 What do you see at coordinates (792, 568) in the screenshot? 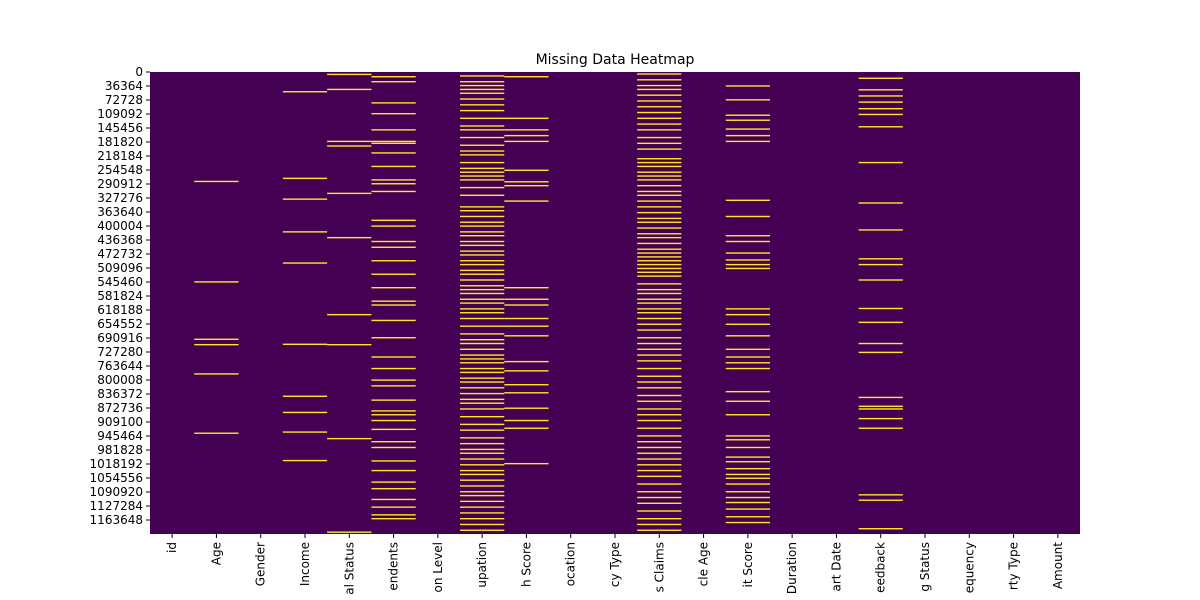
I see `x-tick-label: Duration` at bounding box center [792, 568].